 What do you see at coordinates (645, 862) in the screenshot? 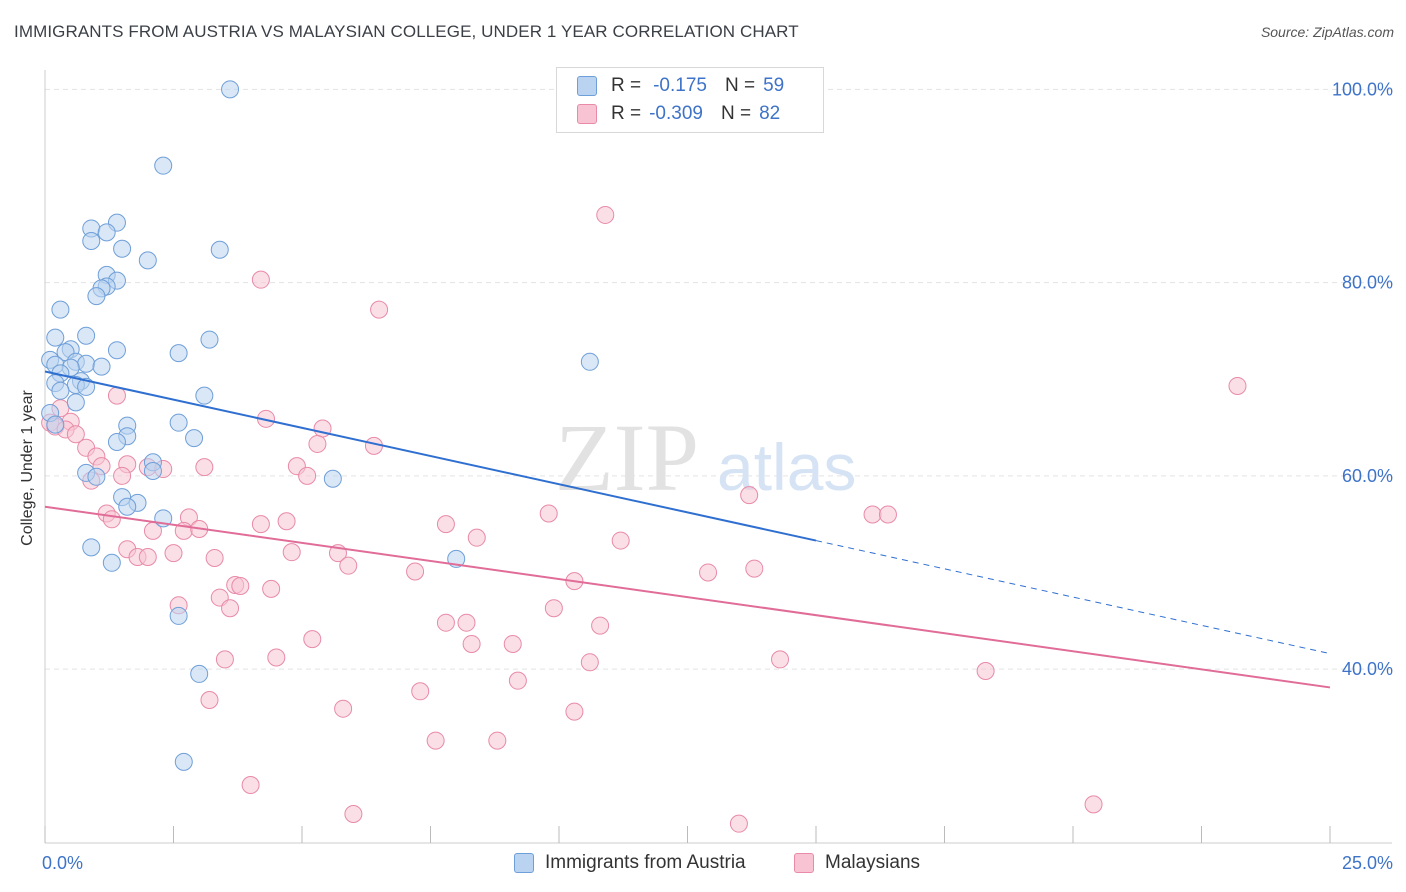
I see `bottom-legend-label: Immigrants from Austria` at bounding box center [645, 862].